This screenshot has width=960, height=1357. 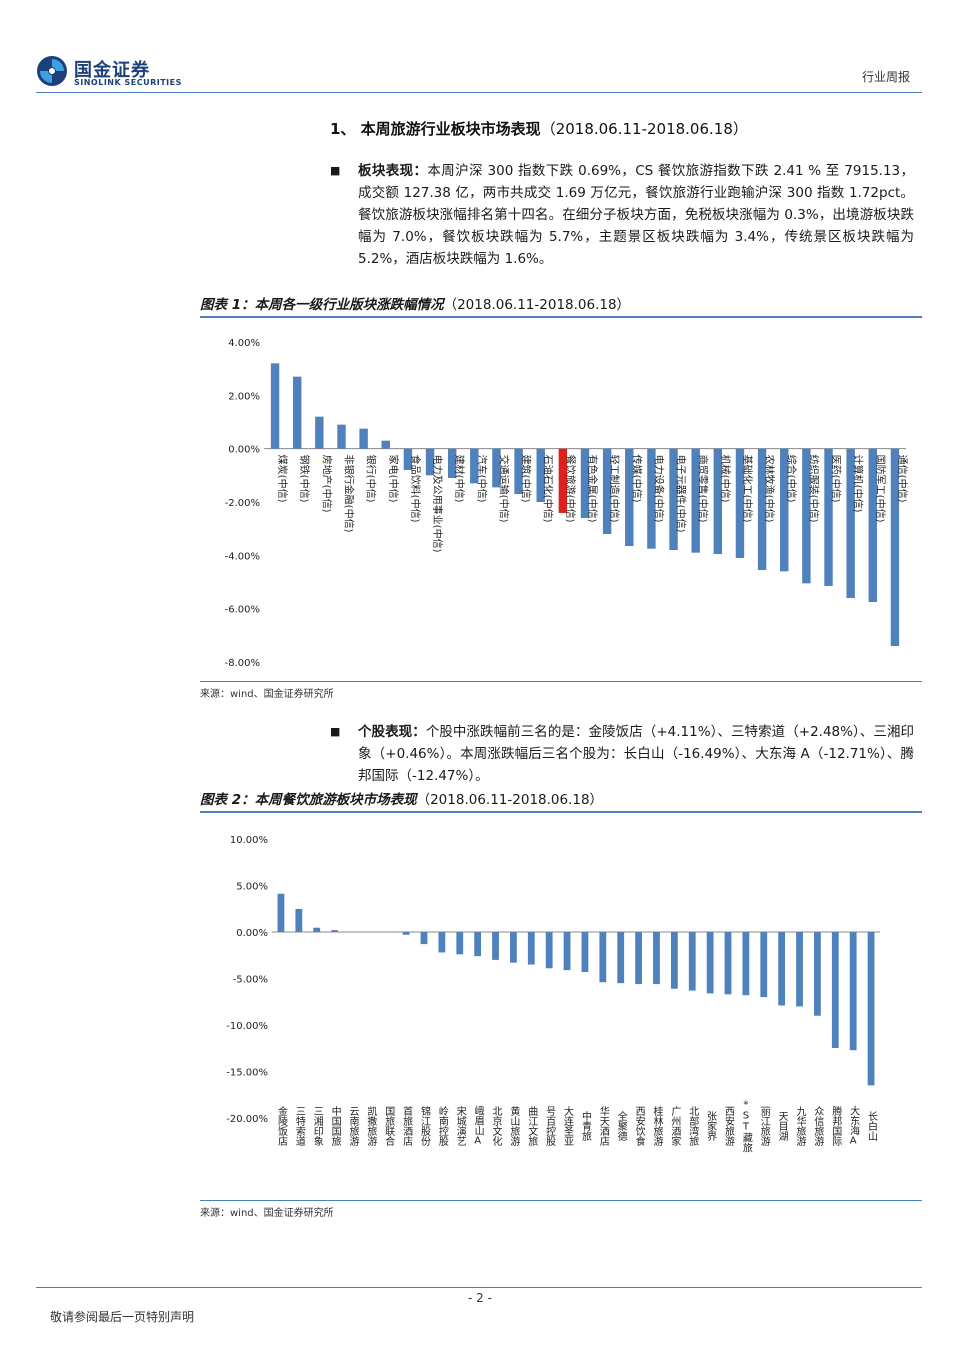 What do you see at coordinates (317, 1126) in the screenshot?
I see `category-label: 三湘印象` at bounding box center [317, 1126].